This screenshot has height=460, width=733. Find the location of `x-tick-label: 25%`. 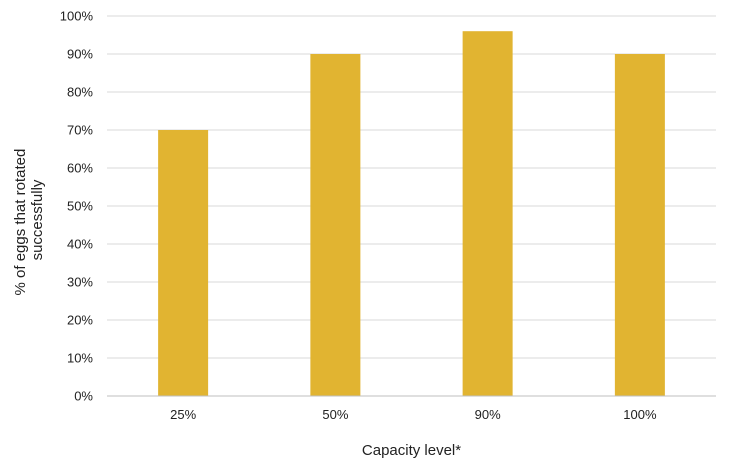

x-tick-label: 25% is located at coordinates (183, 414).